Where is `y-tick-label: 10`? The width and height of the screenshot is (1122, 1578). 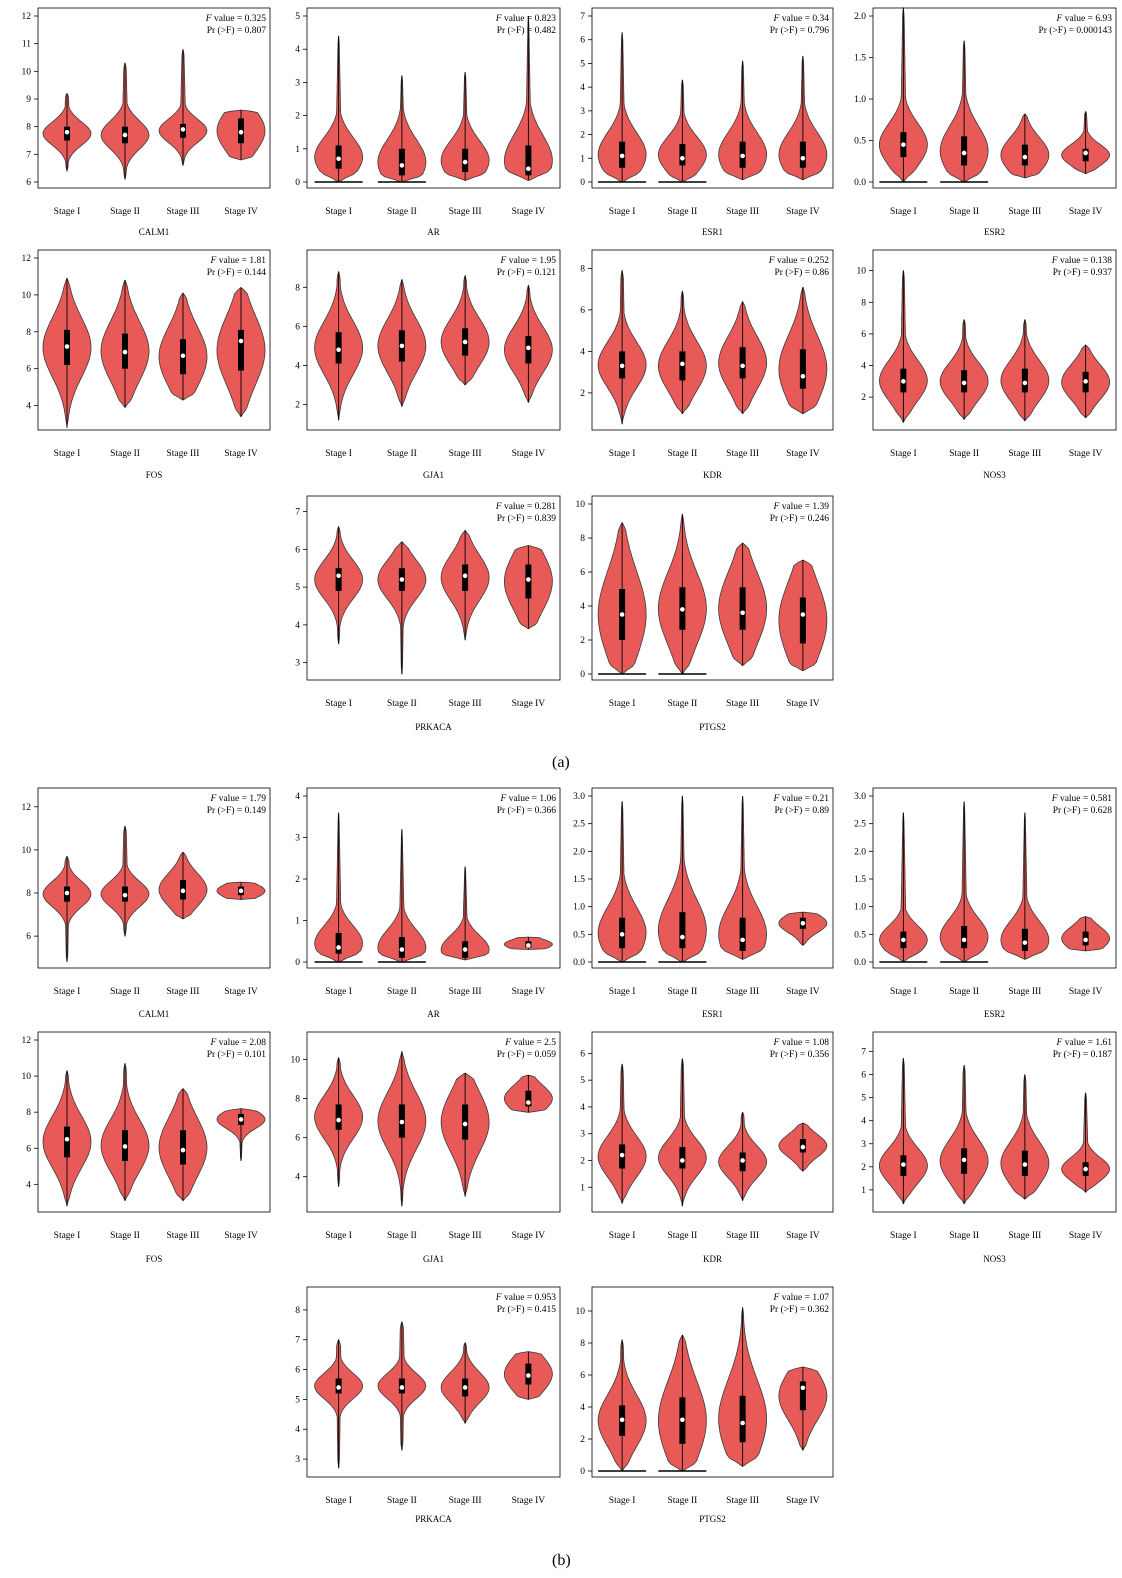 y-tick-label: 10 is located at coordinates (581, 505).